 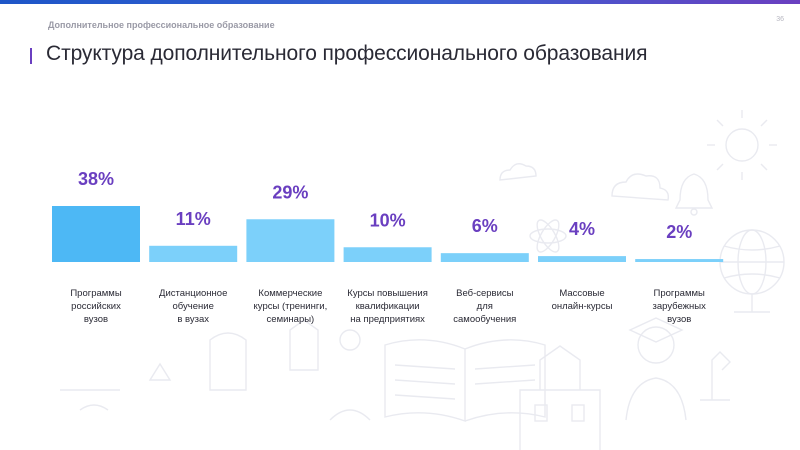 I want to click on value-label-7: 2%, so click(x=679, y=232).